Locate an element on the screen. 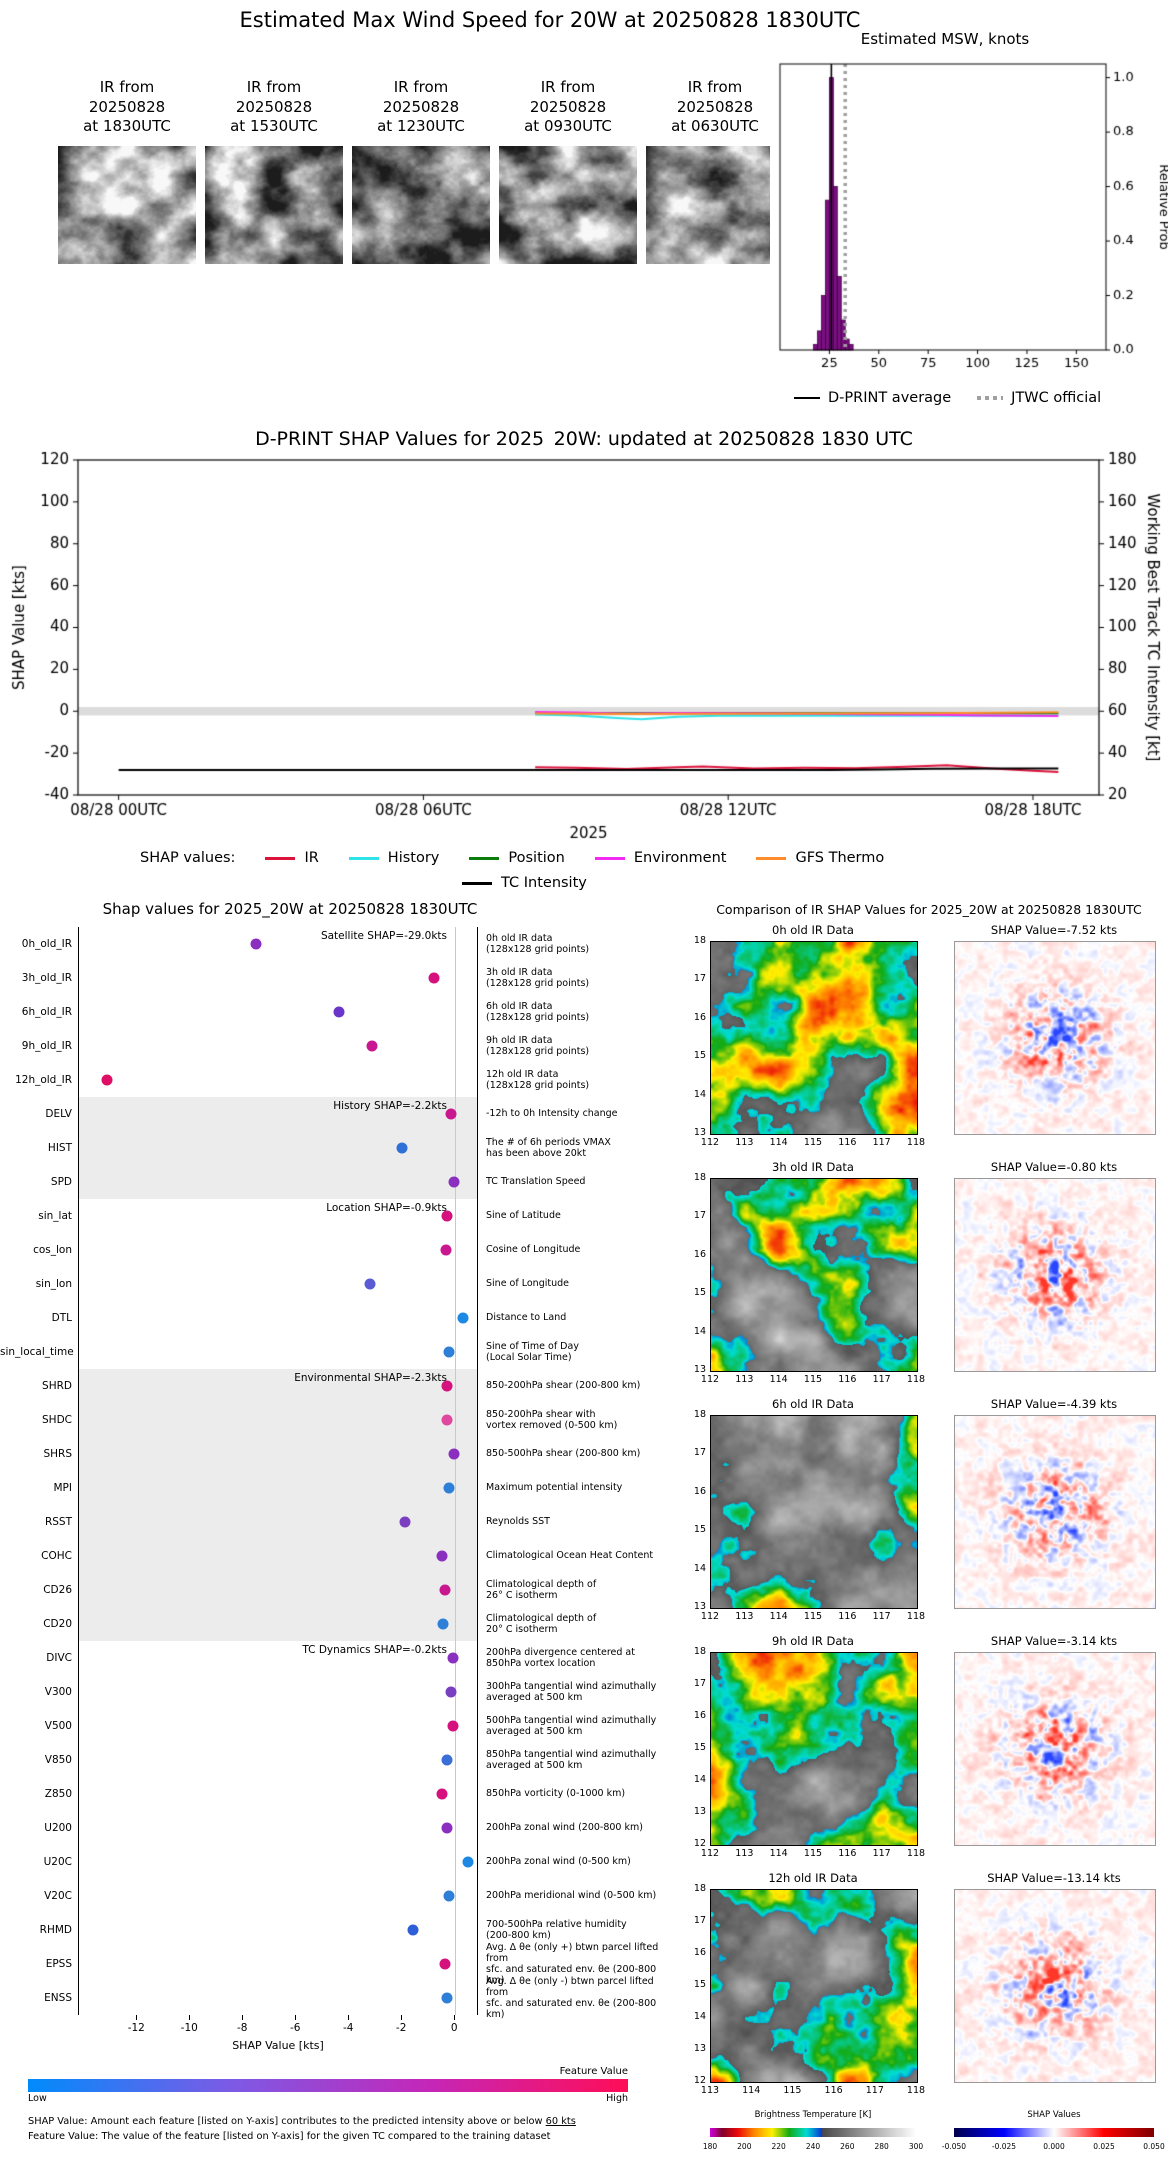  legend-item-environment: Environment is located at coordinates (660, 858).